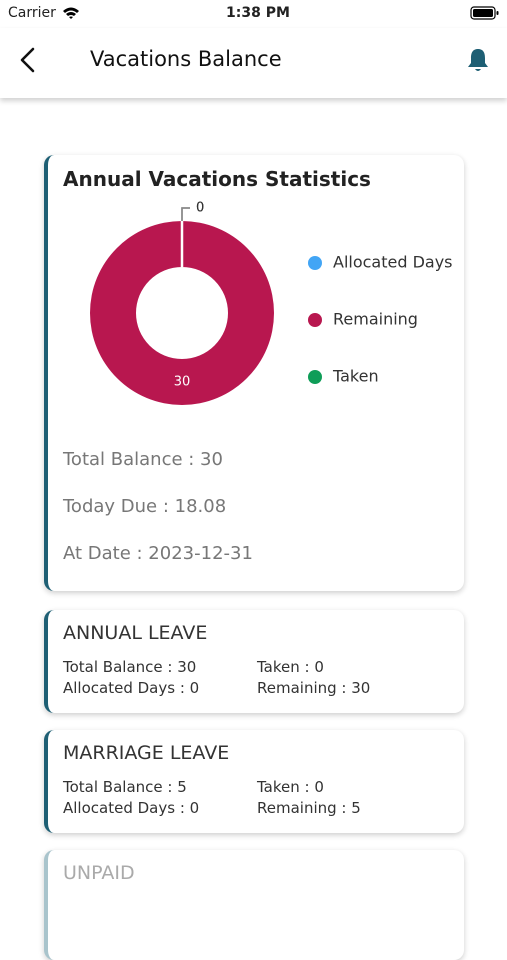 This screenshot has height=960, width=507. Describe the element at coordinates (200, 208) in the screenshot. I see `segment-label: 0` at that location.